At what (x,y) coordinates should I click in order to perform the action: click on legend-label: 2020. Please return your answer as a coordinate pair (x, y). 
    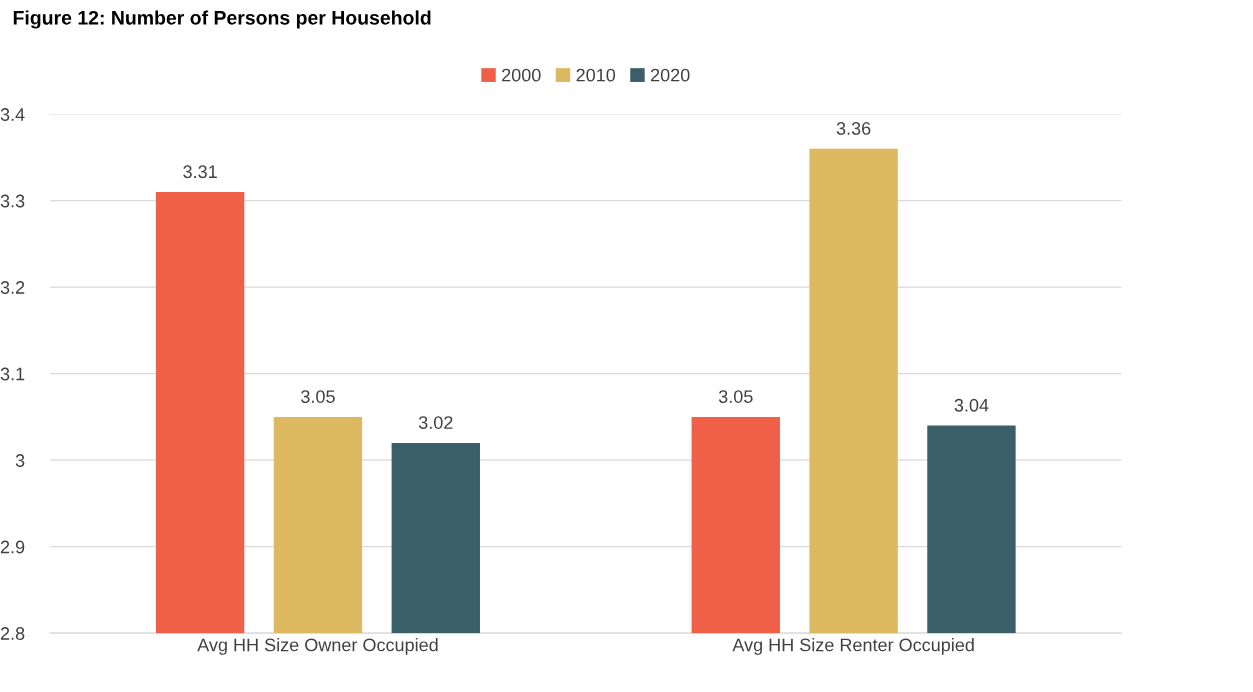
    Looking at the image, I should click on (670, 75).